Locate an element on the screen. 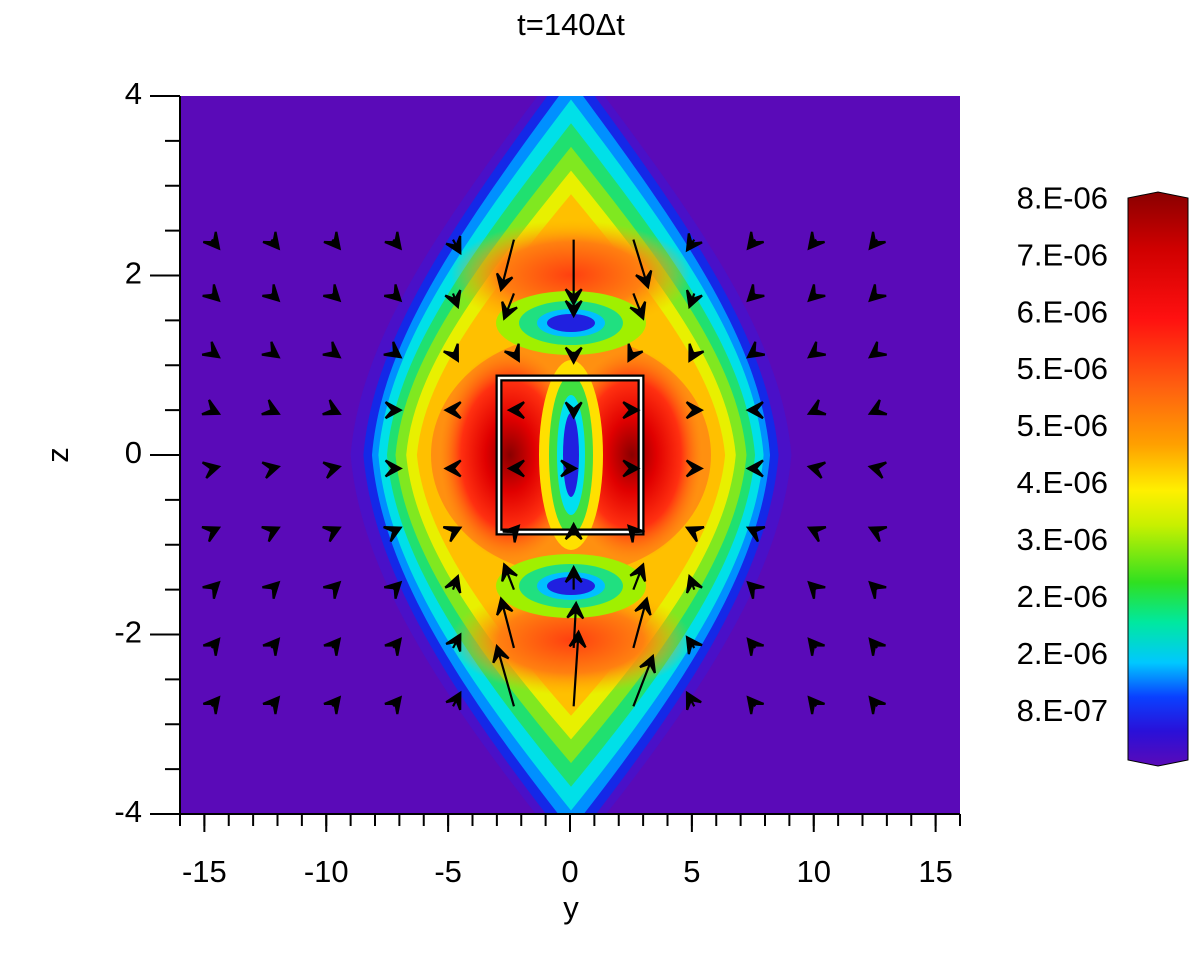 This screenshot has width=1200, height=959. colorbar-tick-label: 5.E-06 is located at coordinates (1062, 368).